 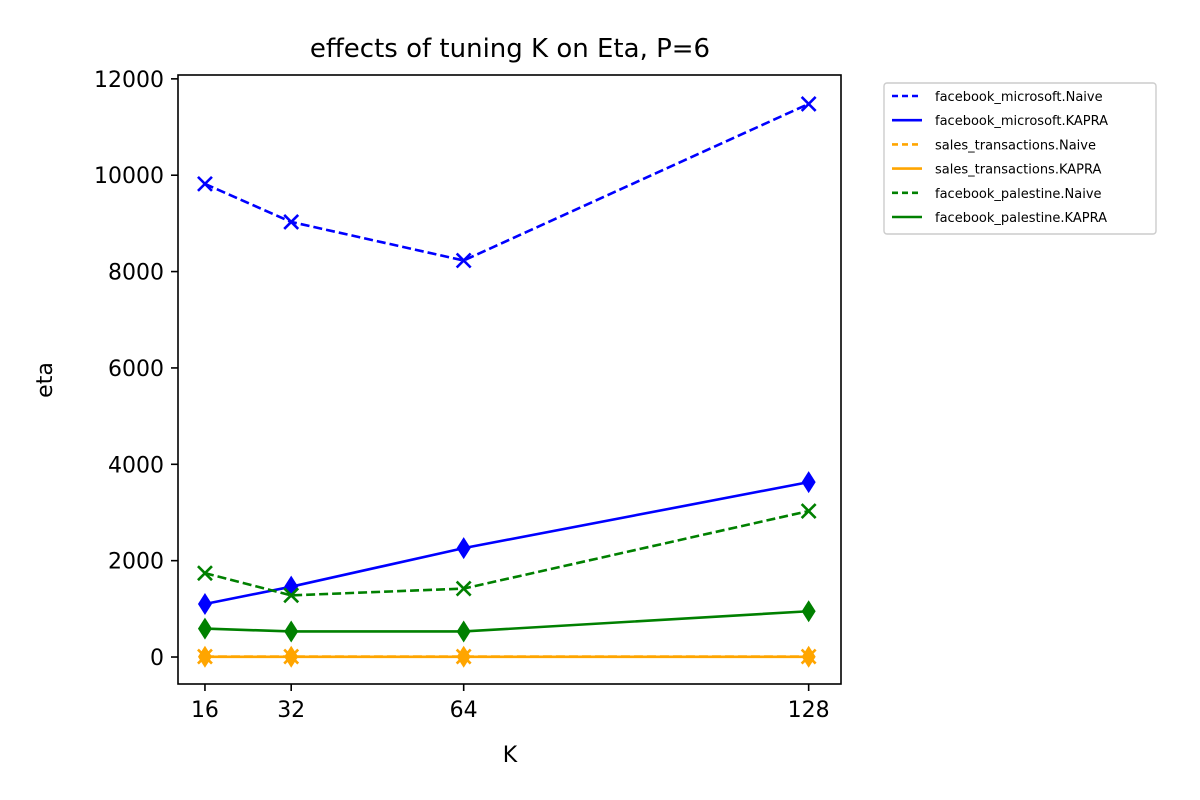 I want to click on series-facebook-palestine-kapra, so click(x=506, y=621).